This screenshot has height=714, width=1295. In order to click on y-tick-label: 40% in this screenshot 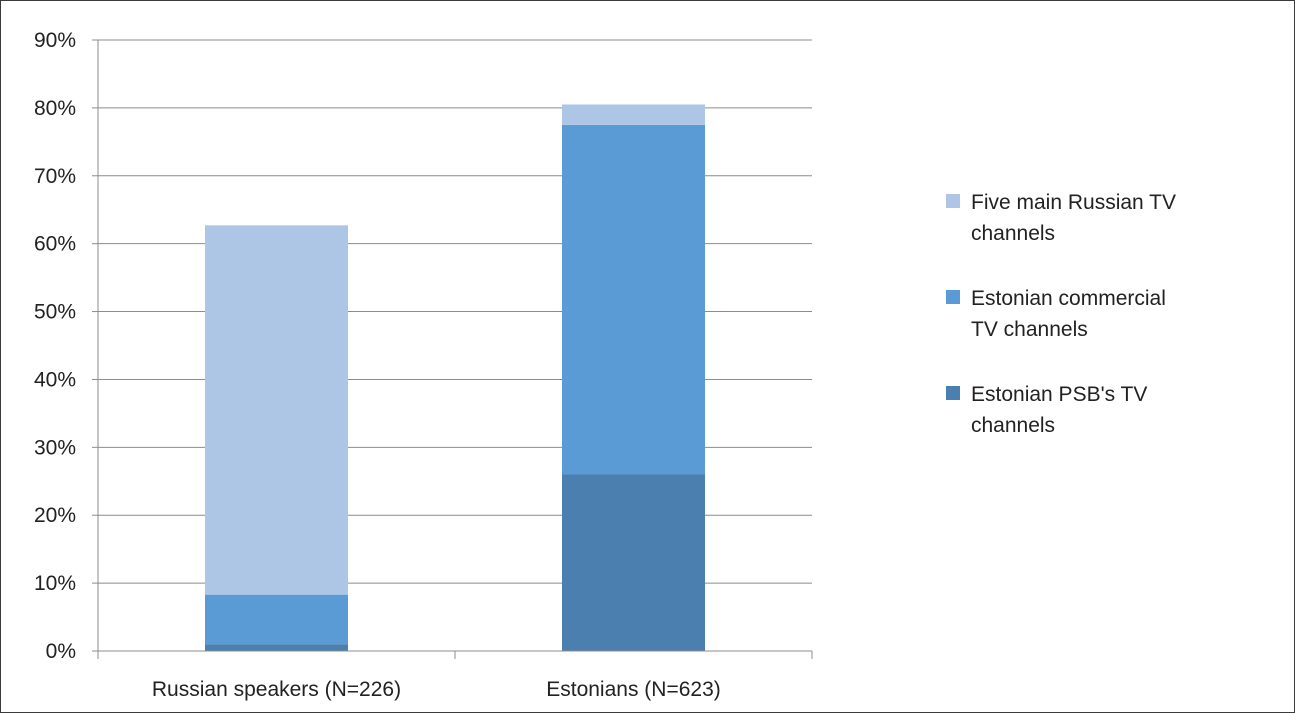, I will do `click(55, 379)`.